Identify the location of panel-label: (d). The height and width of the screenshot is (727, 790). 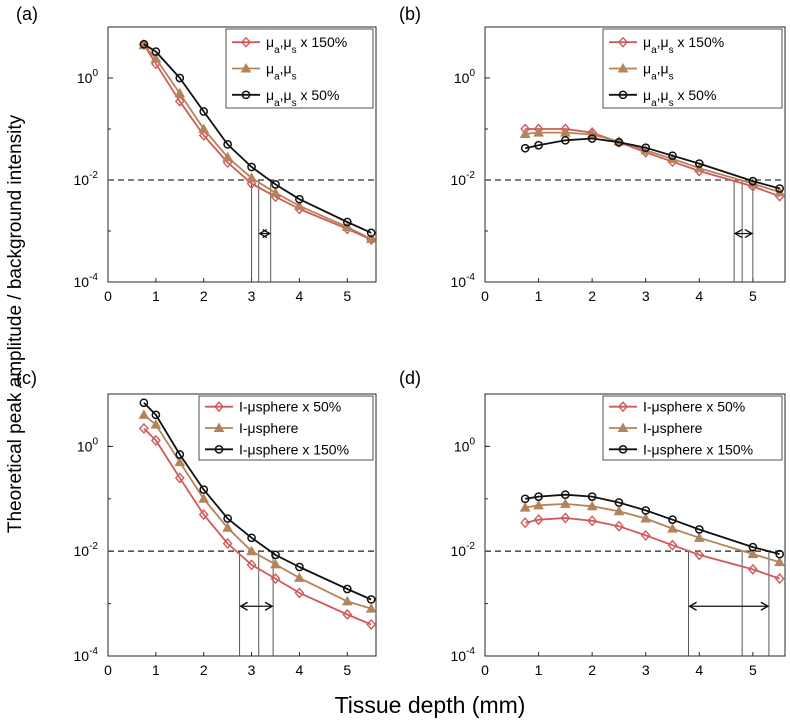
(410, 378).